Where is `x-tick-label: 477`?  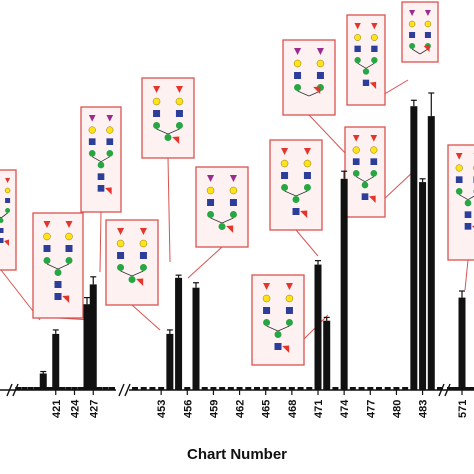
x-tick-label: 477 is located at coordinates (371, 409).